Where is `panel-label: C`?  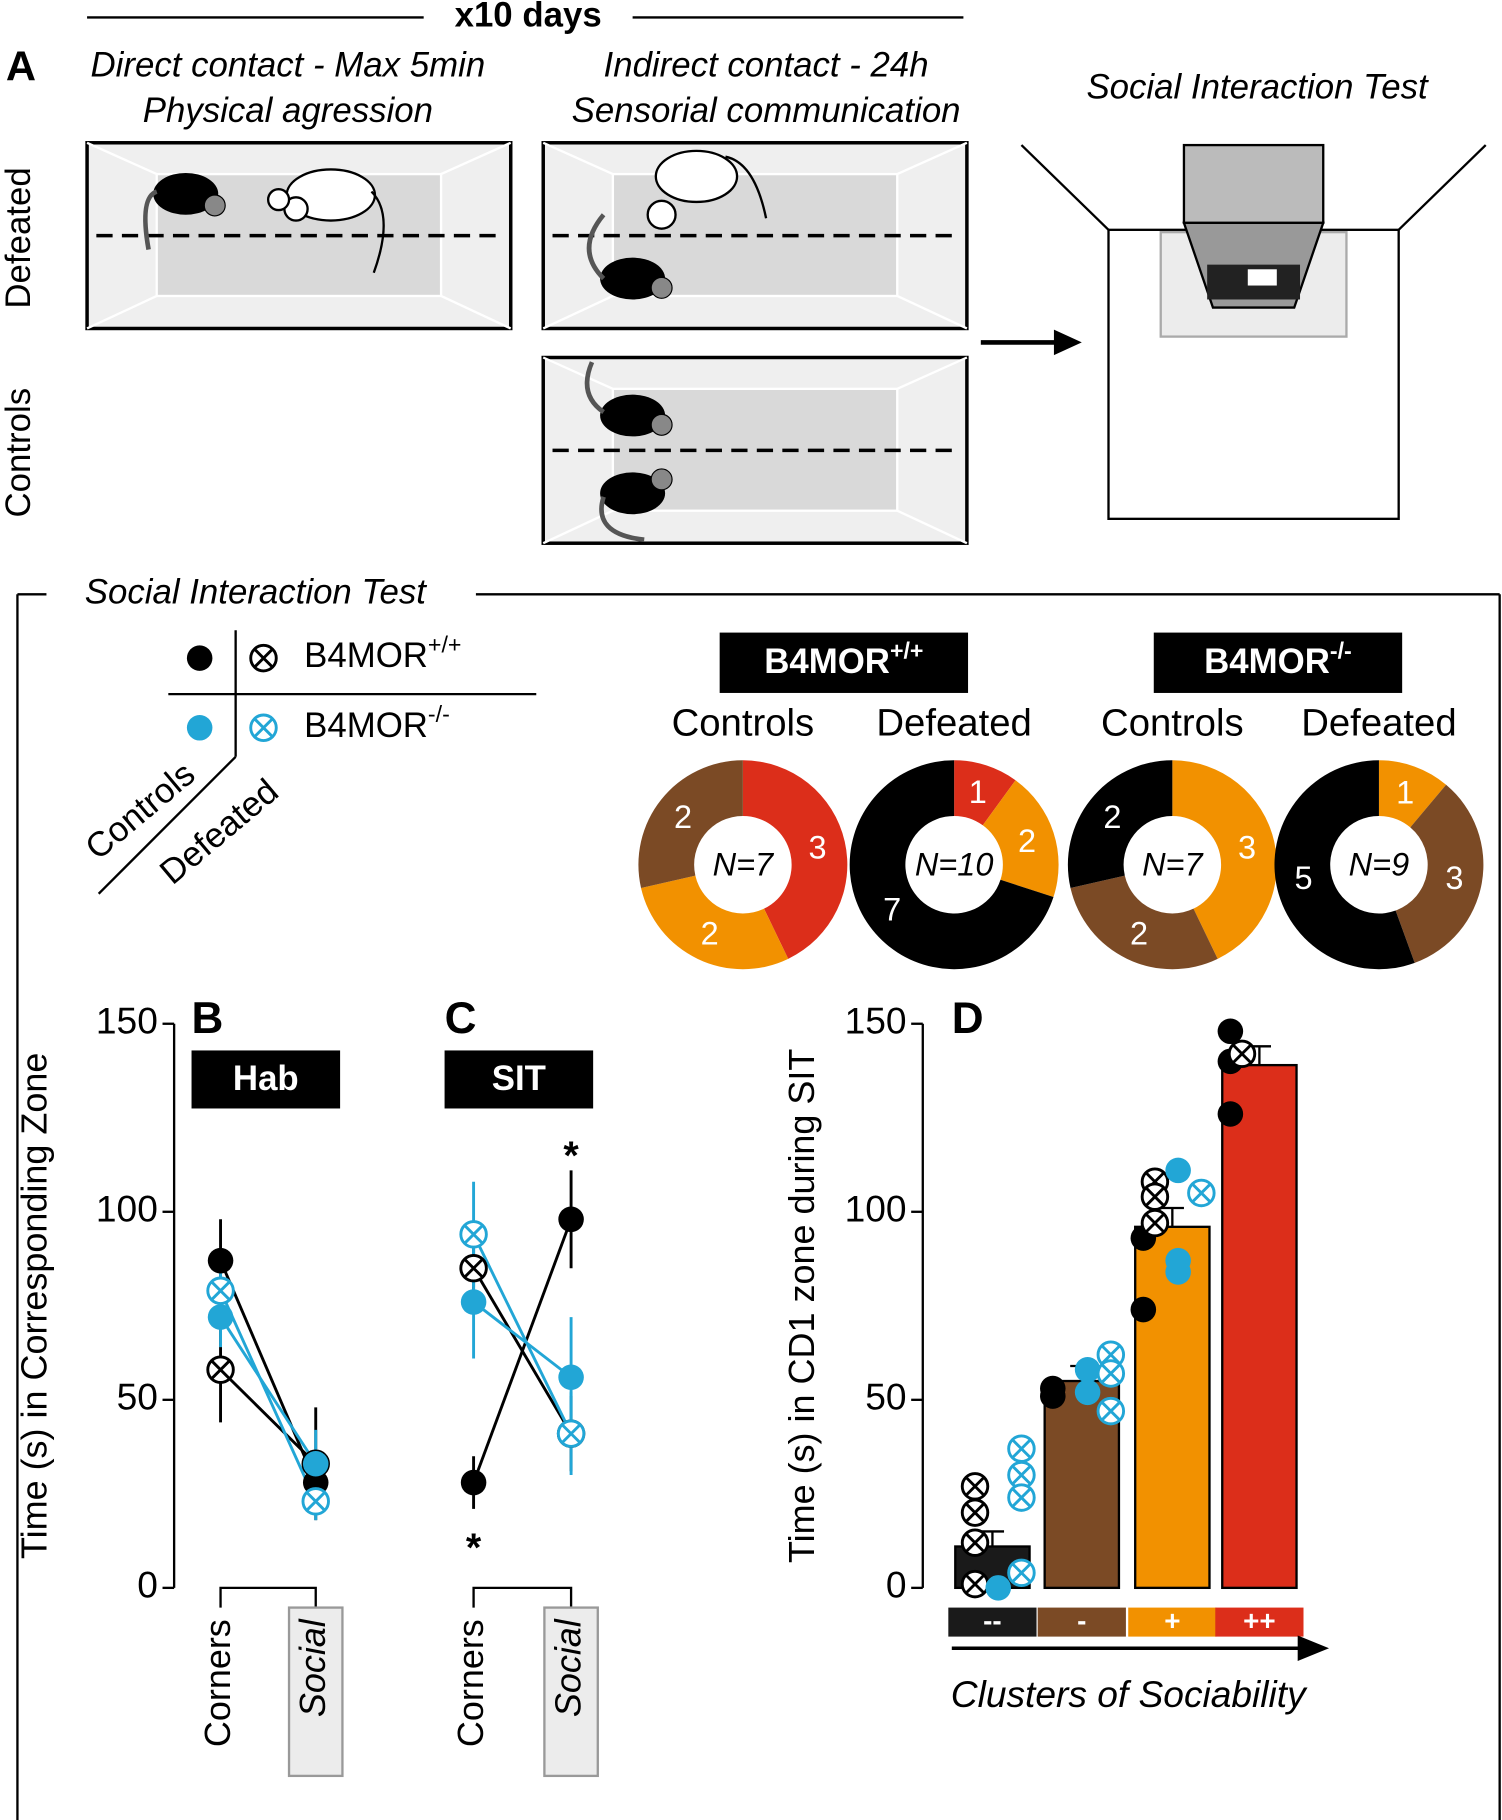 panel-label: C is located at coordinates (461, 1018).